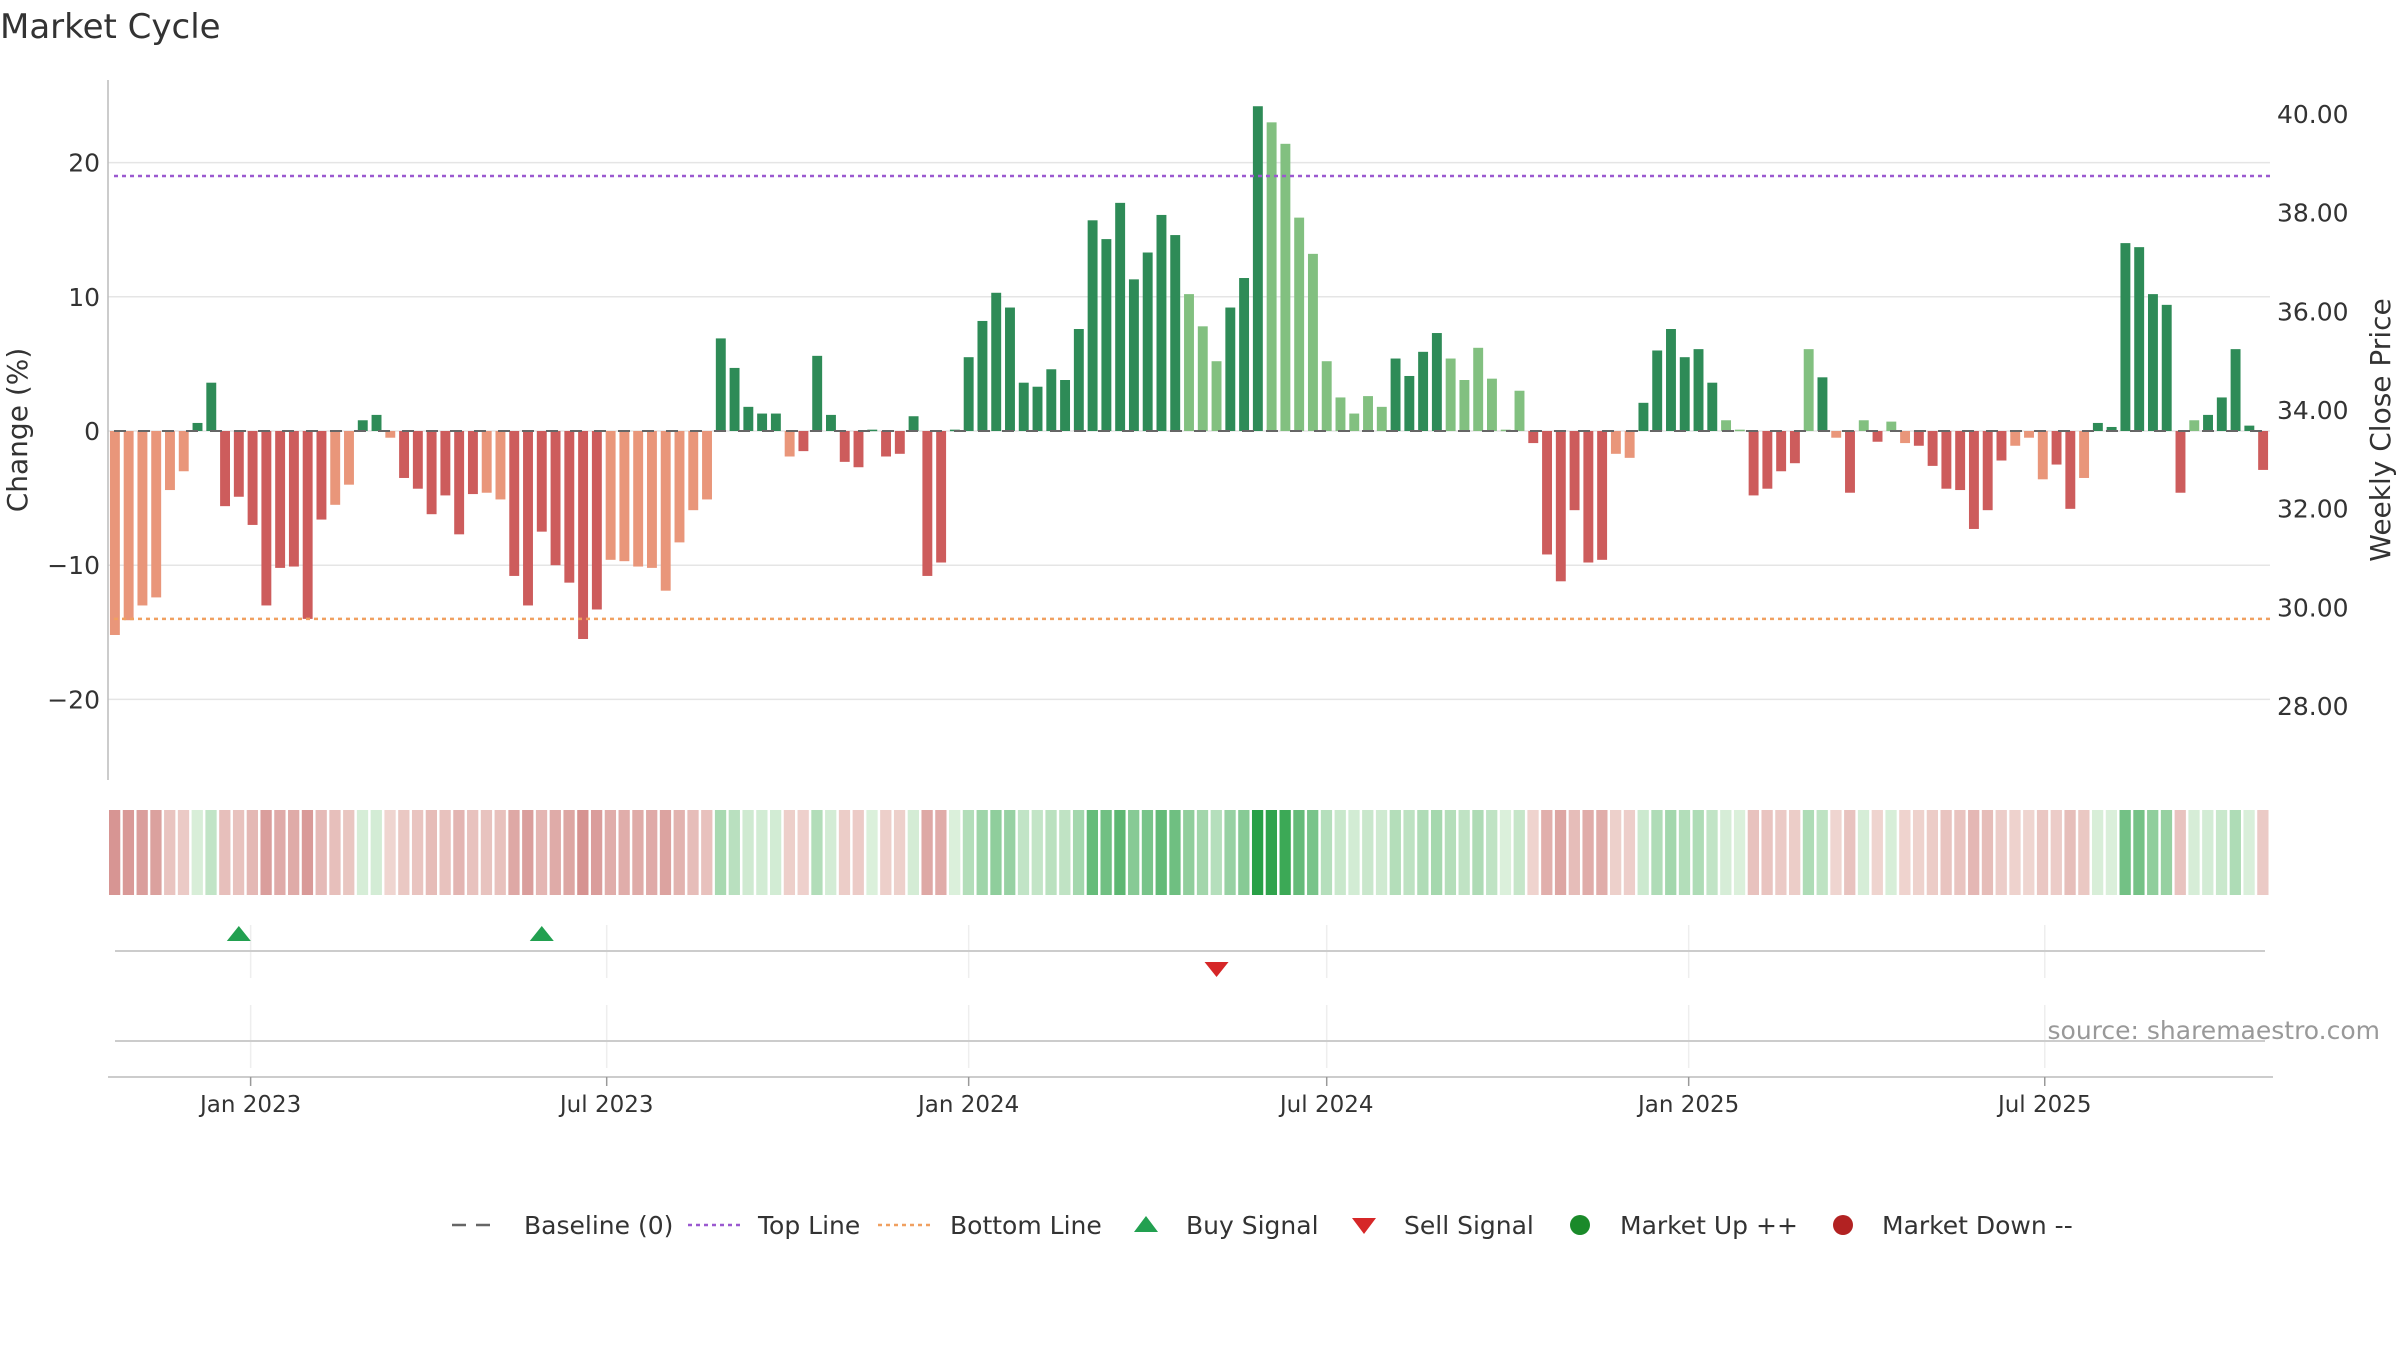 This screenshot has height=1354, width=2400. What do you see at coordinates (2313, 509) in the screenshot?
I see `right-tick-label: 32.00` at bounding box center [2313, 509].